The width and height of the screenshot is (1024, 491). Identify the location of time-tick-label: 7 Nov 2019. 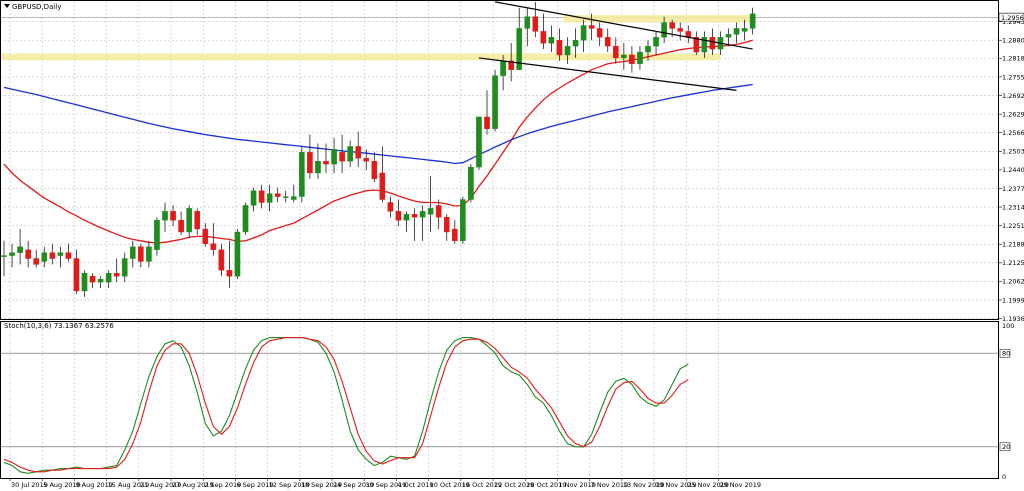
(610, 485).